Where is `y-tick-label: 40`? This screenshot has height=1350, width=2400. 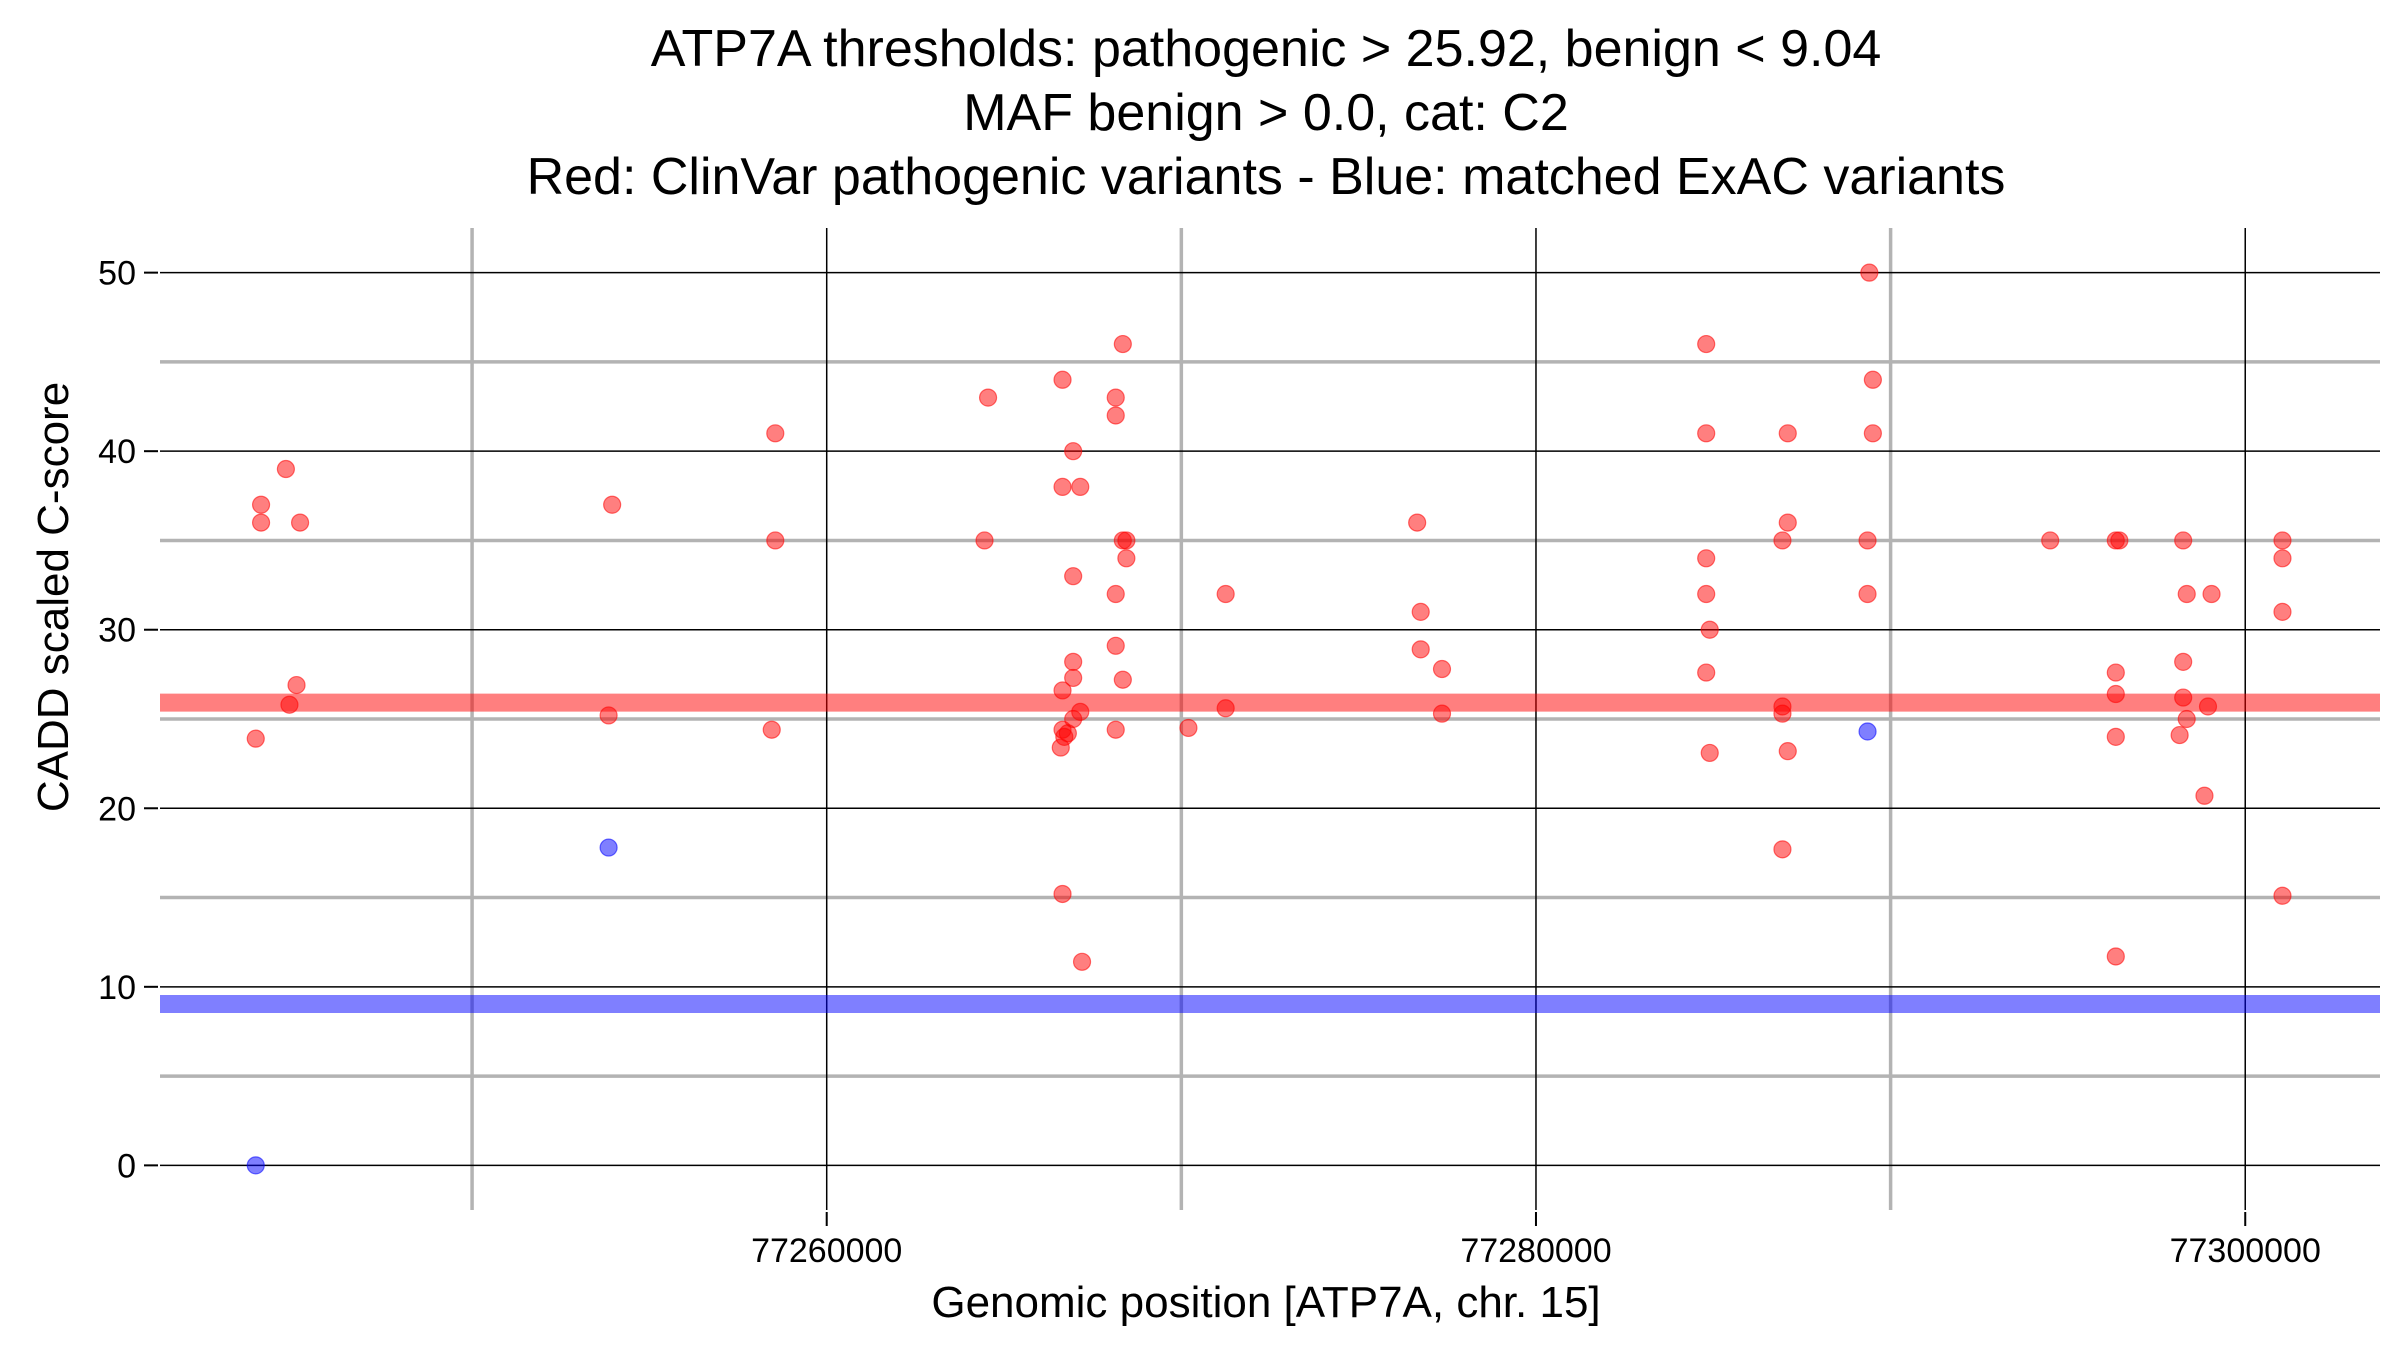 y-tick-label: 40 is located at coordinates (117, 452).